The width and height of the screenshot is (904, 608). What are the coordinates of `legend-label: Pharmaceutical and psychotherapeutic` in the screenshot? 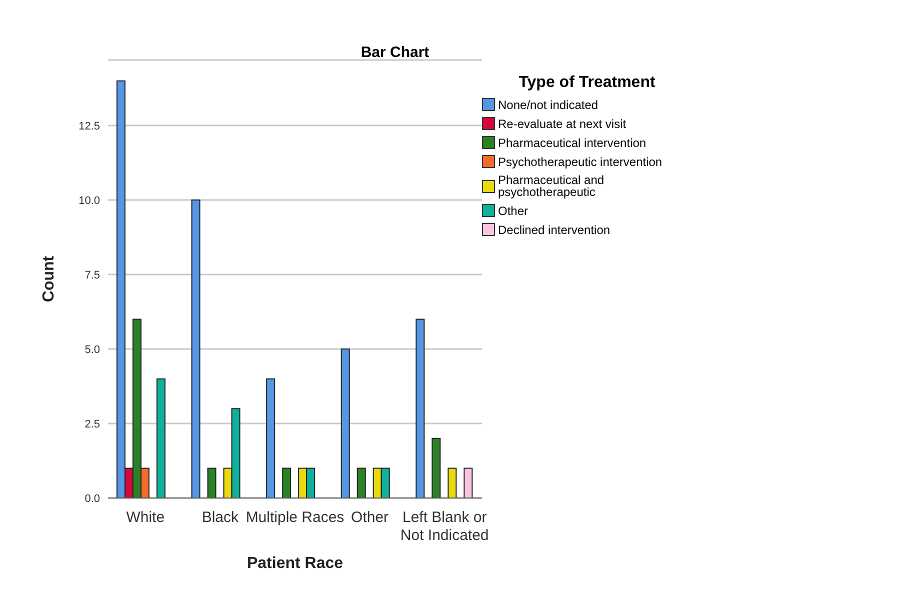 It's located at (552, 186).